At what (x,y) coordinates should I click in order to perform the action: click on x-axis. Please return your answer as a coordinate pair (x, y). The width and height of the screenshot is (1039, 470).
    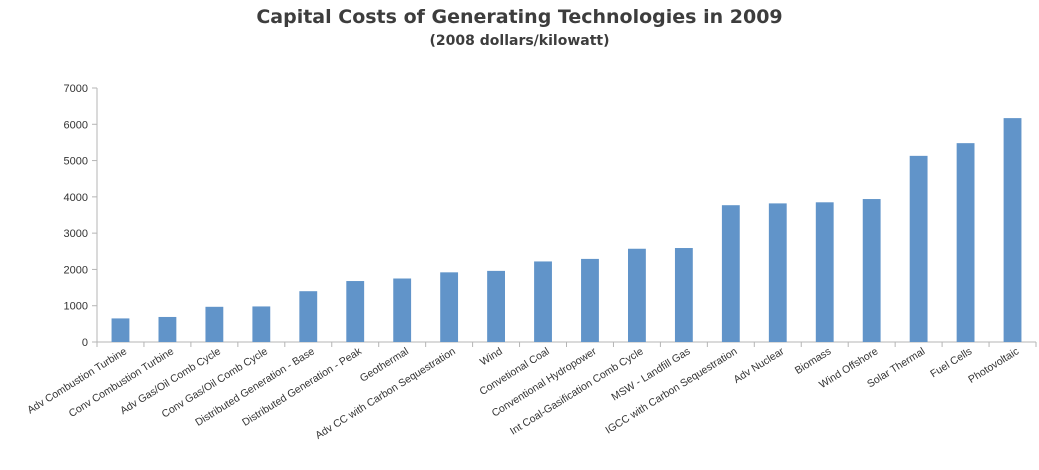
    Looking at the image, I should click on (566, 344).